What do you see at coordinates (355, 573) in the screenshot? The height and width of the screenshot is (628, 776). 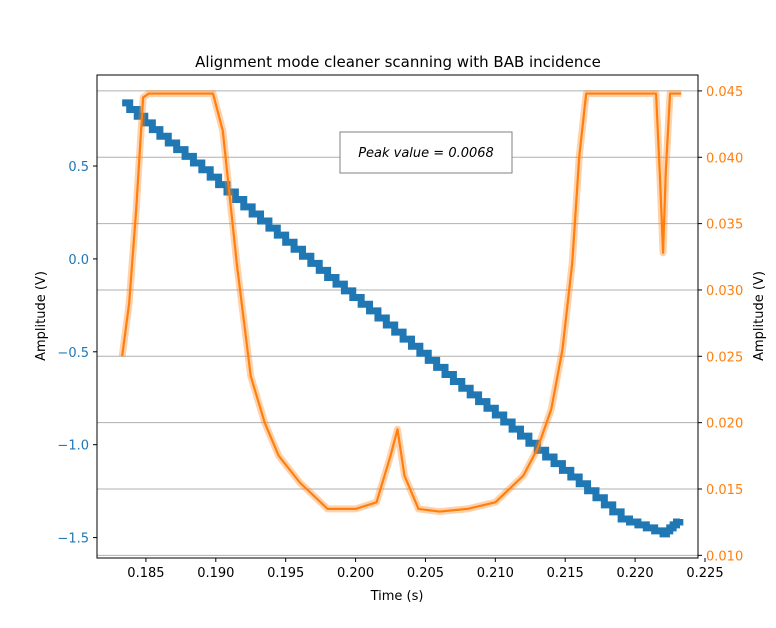 I see `x-tick-label-3: 0.200` at bounding box center [355, 573].